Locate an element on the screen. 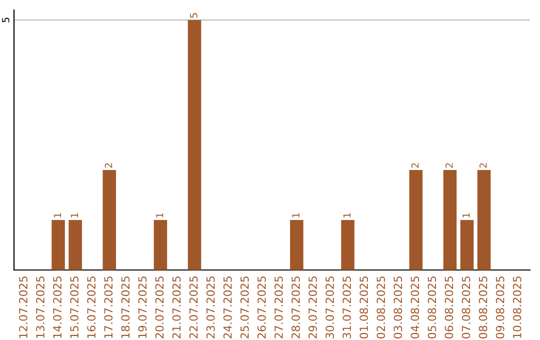 The width and height of the screenshot is (540, 340). x-tick-label: 08.08.2025 is located at coordinates (483, 307).